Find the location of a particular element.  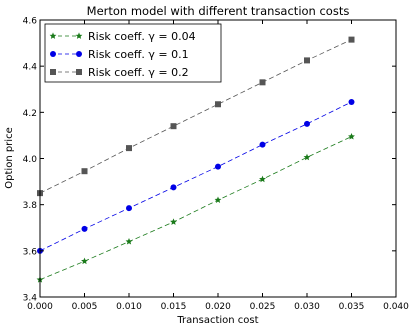

y-axis-label: Option price is located at coordinates (9, 157).